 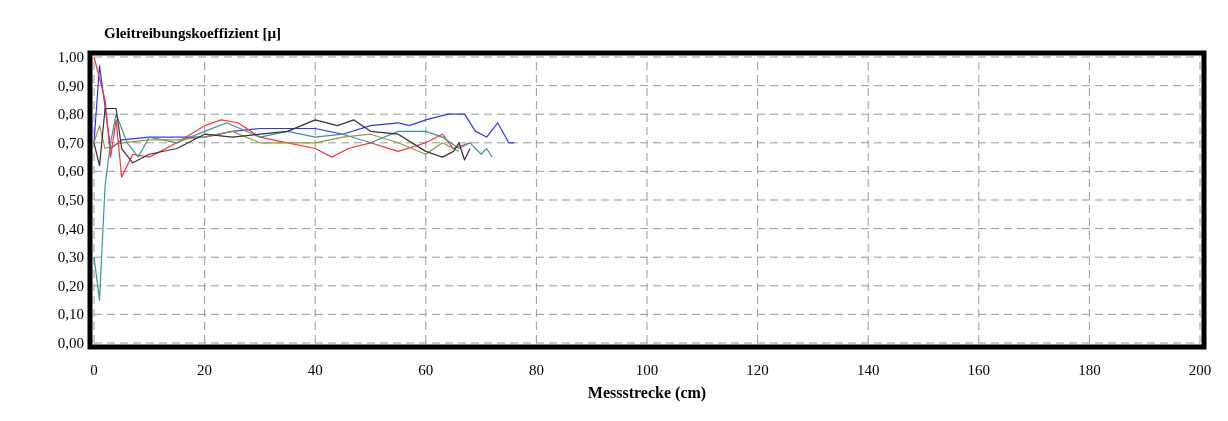 I want to click on x-axis-title: Messstrecke (cm), so click(x=647, y=393).